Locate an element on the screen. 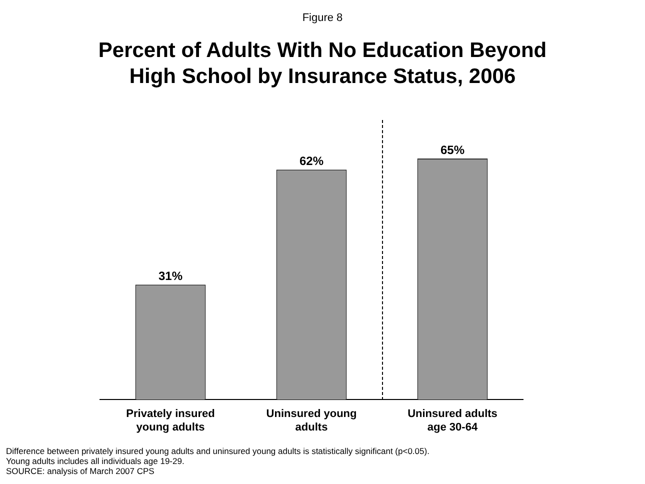 This screenshot has height=484, width=645. x-tick-label: Privately insured young adults is located at coordinates (170, 421).